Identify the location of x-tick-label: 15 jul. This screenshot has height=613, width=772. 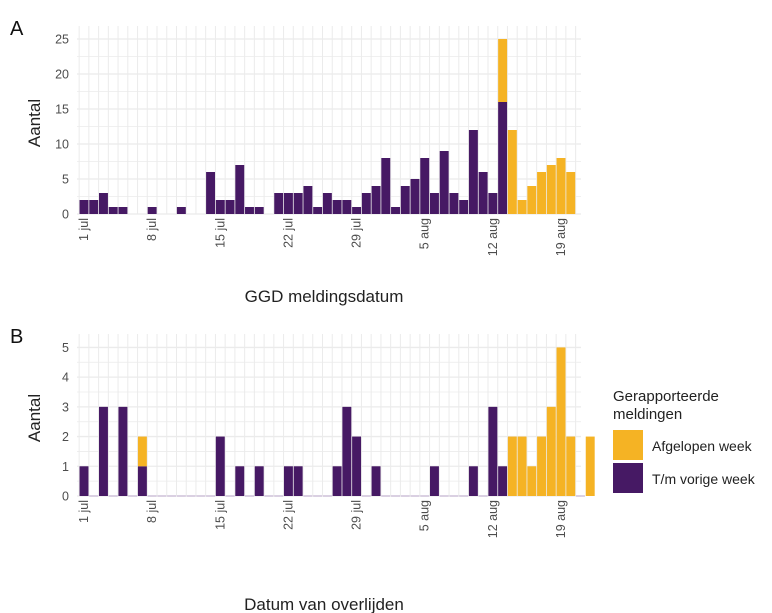
(220, 233).